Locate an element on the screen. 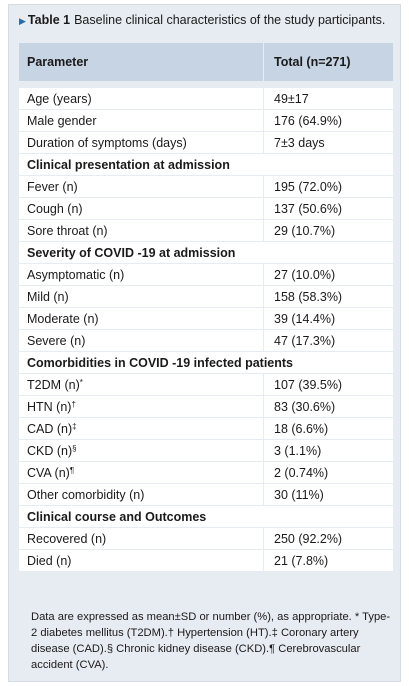 The height and width of the screenshot is (686, 409). row-label-text: Died (n) is located at coordinates (49, 560).